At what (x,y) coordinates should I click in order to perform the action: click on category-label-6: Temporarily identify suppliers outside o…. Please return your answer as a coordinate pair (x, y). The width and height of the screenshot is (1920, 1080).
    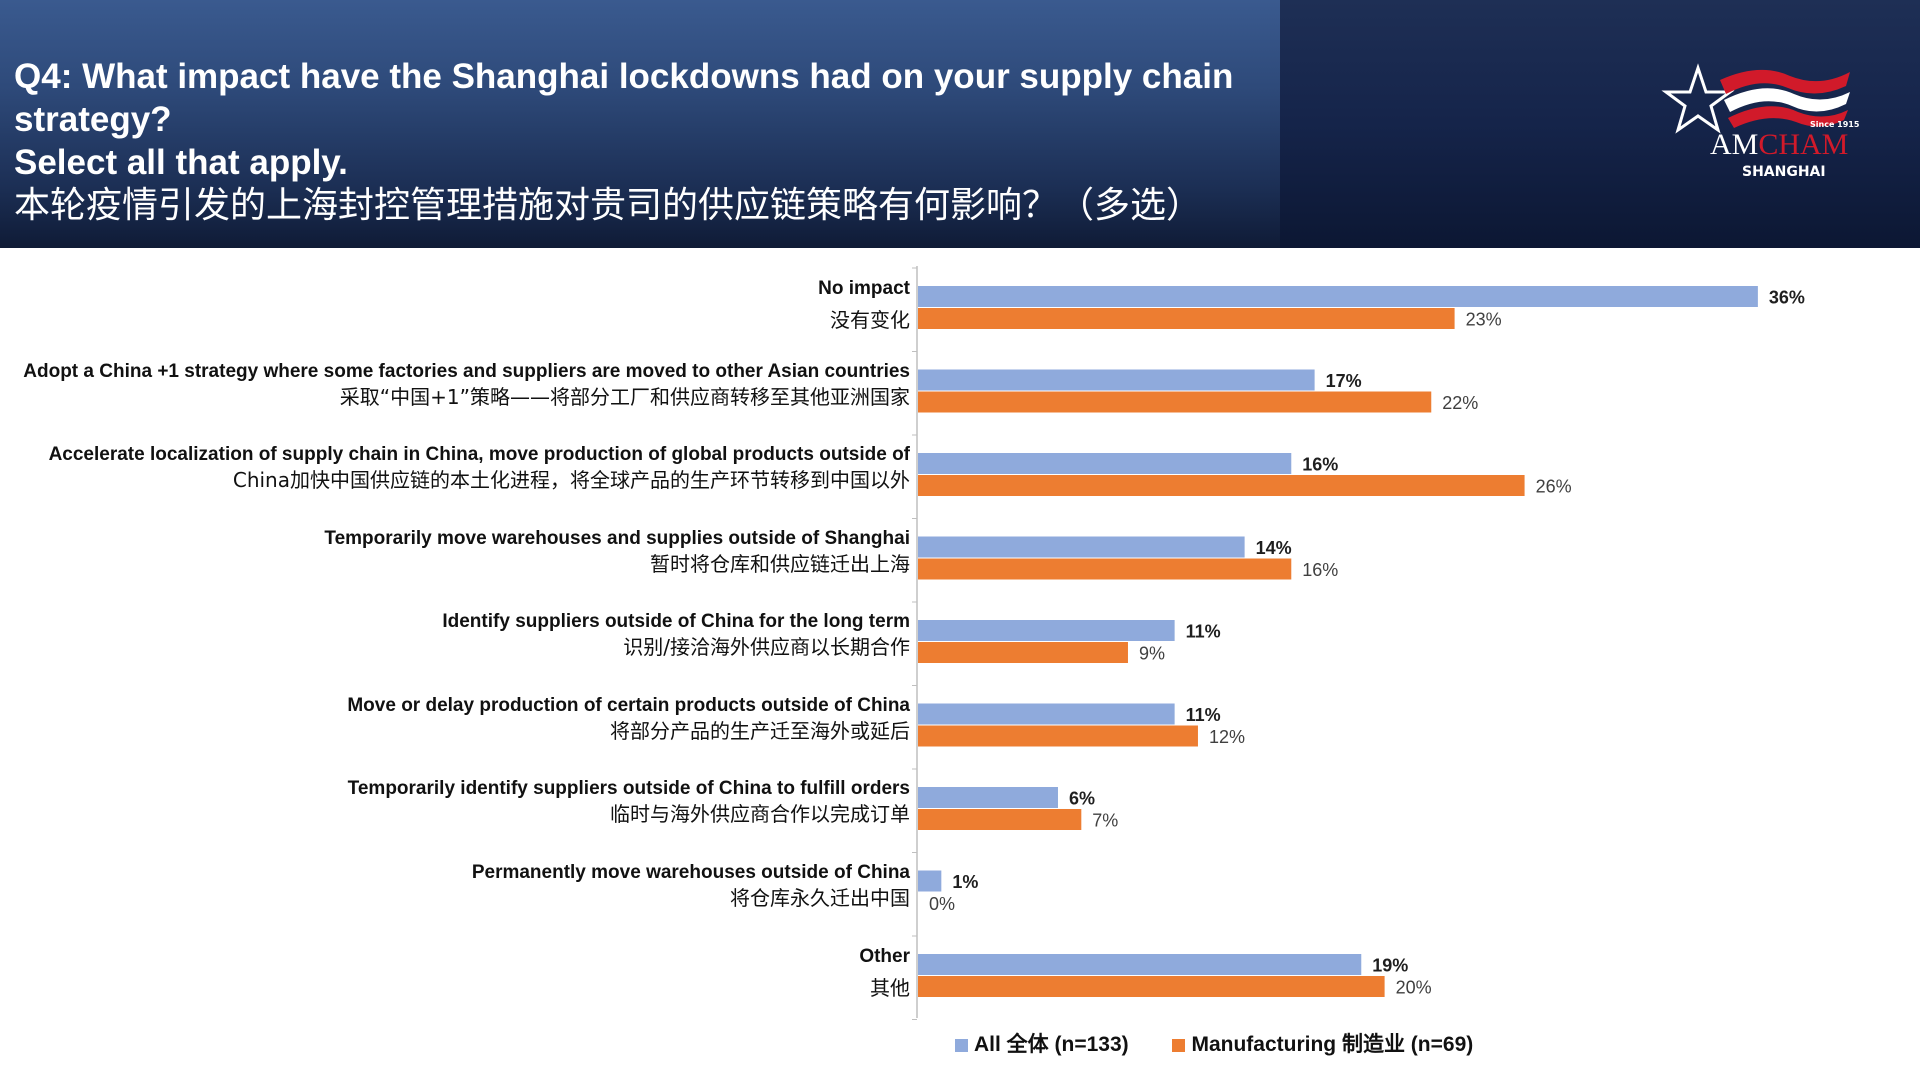
    Looking at the image, I should click on (629, 802).